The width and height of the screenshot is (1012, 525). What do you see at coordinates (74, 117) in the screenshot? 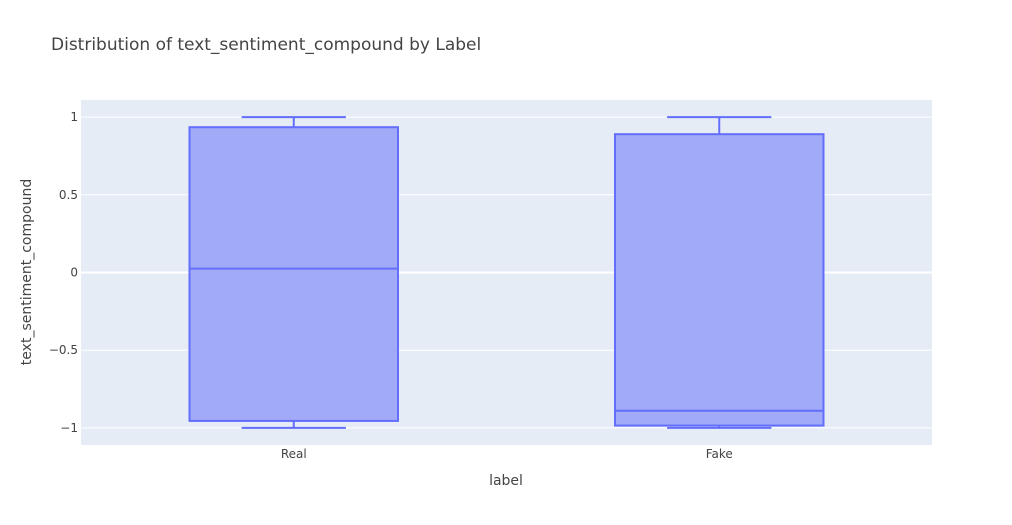
I see `y-tick-label: 1` at bounding box center [74, 117].